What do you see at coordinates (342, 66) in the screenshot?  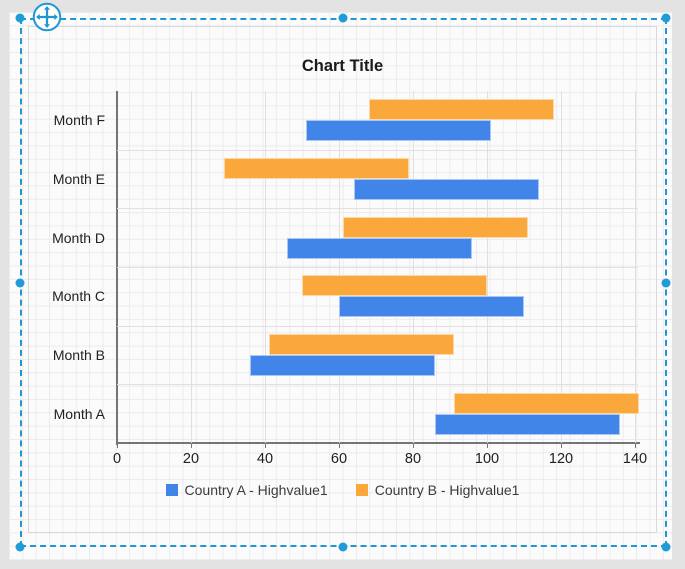 I see `chart-title: Chart Title` at bounding box center [342, 66].